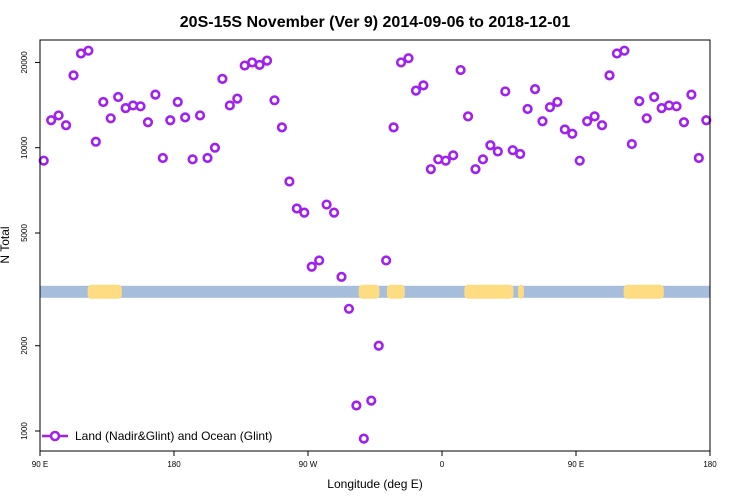 The width and height of the screenshot is (750, 500). What do you see at coordinates (374, 460) in the screenshot?
I see `x-axis: 90 E 180 90 W 0 90 E 180` at bounding box center [374, 460].